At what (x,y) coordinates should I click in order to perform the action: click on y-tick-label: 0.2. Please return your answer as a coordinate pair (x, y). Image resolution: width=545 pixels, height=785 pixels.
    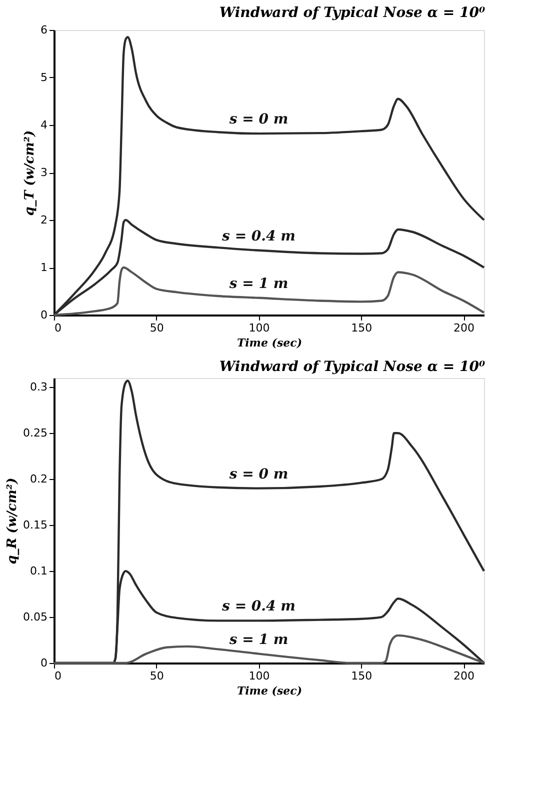
    Looking at the image, I should click on (39, 479).